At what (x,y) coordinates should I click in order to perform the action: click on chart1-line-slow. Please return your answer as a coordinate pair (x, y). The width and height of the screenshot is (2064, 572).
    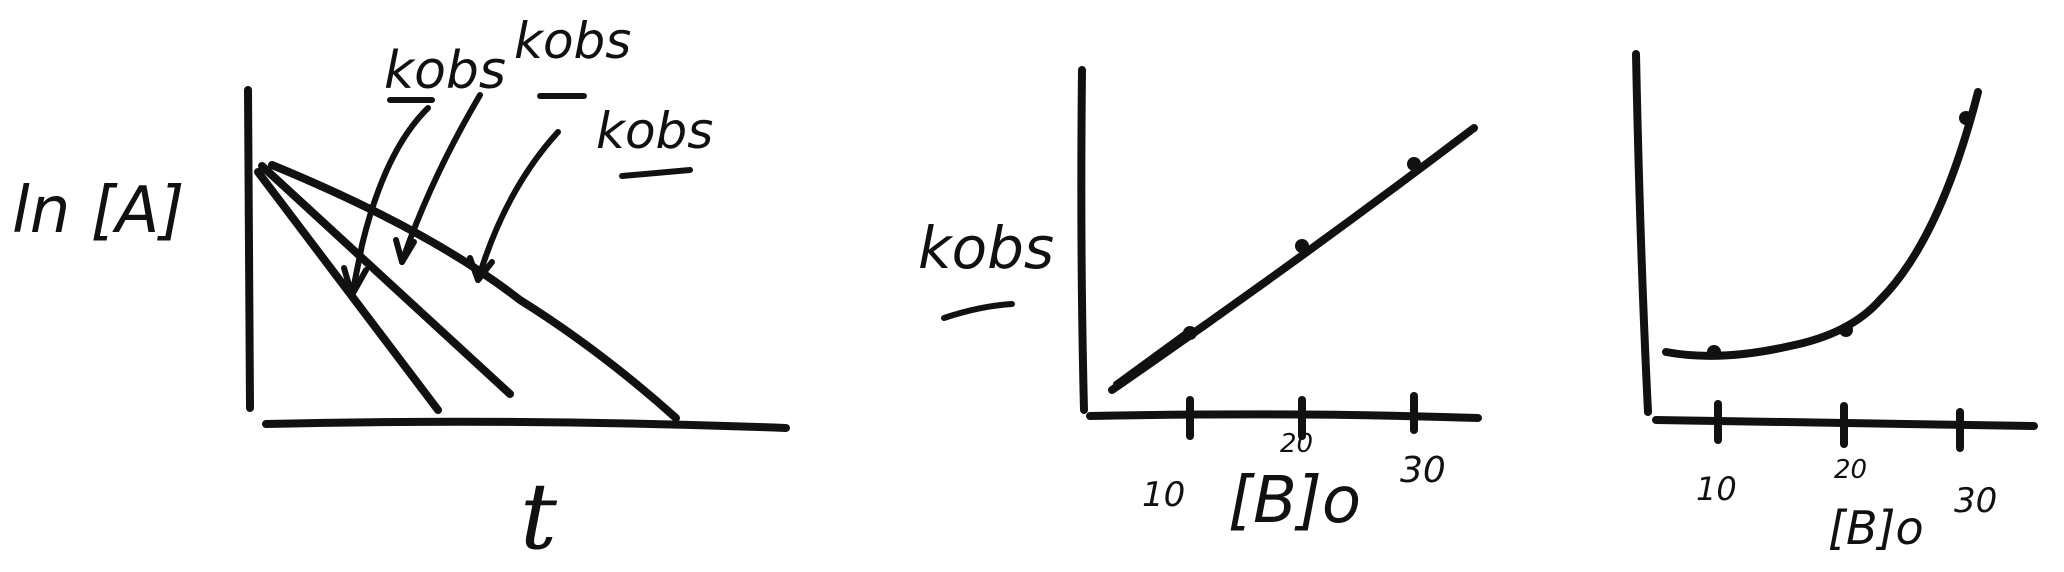
    Looking at the image, I should click on (474, 291).